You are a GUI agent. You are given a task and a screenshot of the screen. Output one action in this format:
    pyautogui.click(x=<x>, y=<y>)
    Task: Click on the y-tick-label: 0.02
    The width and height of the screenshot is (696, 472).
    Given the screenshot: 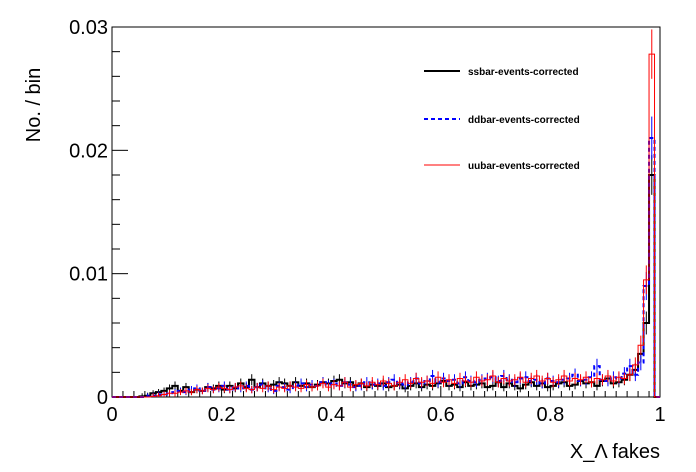 What is the action you would take?
    pyautogui.click(x=88, y=151)
    